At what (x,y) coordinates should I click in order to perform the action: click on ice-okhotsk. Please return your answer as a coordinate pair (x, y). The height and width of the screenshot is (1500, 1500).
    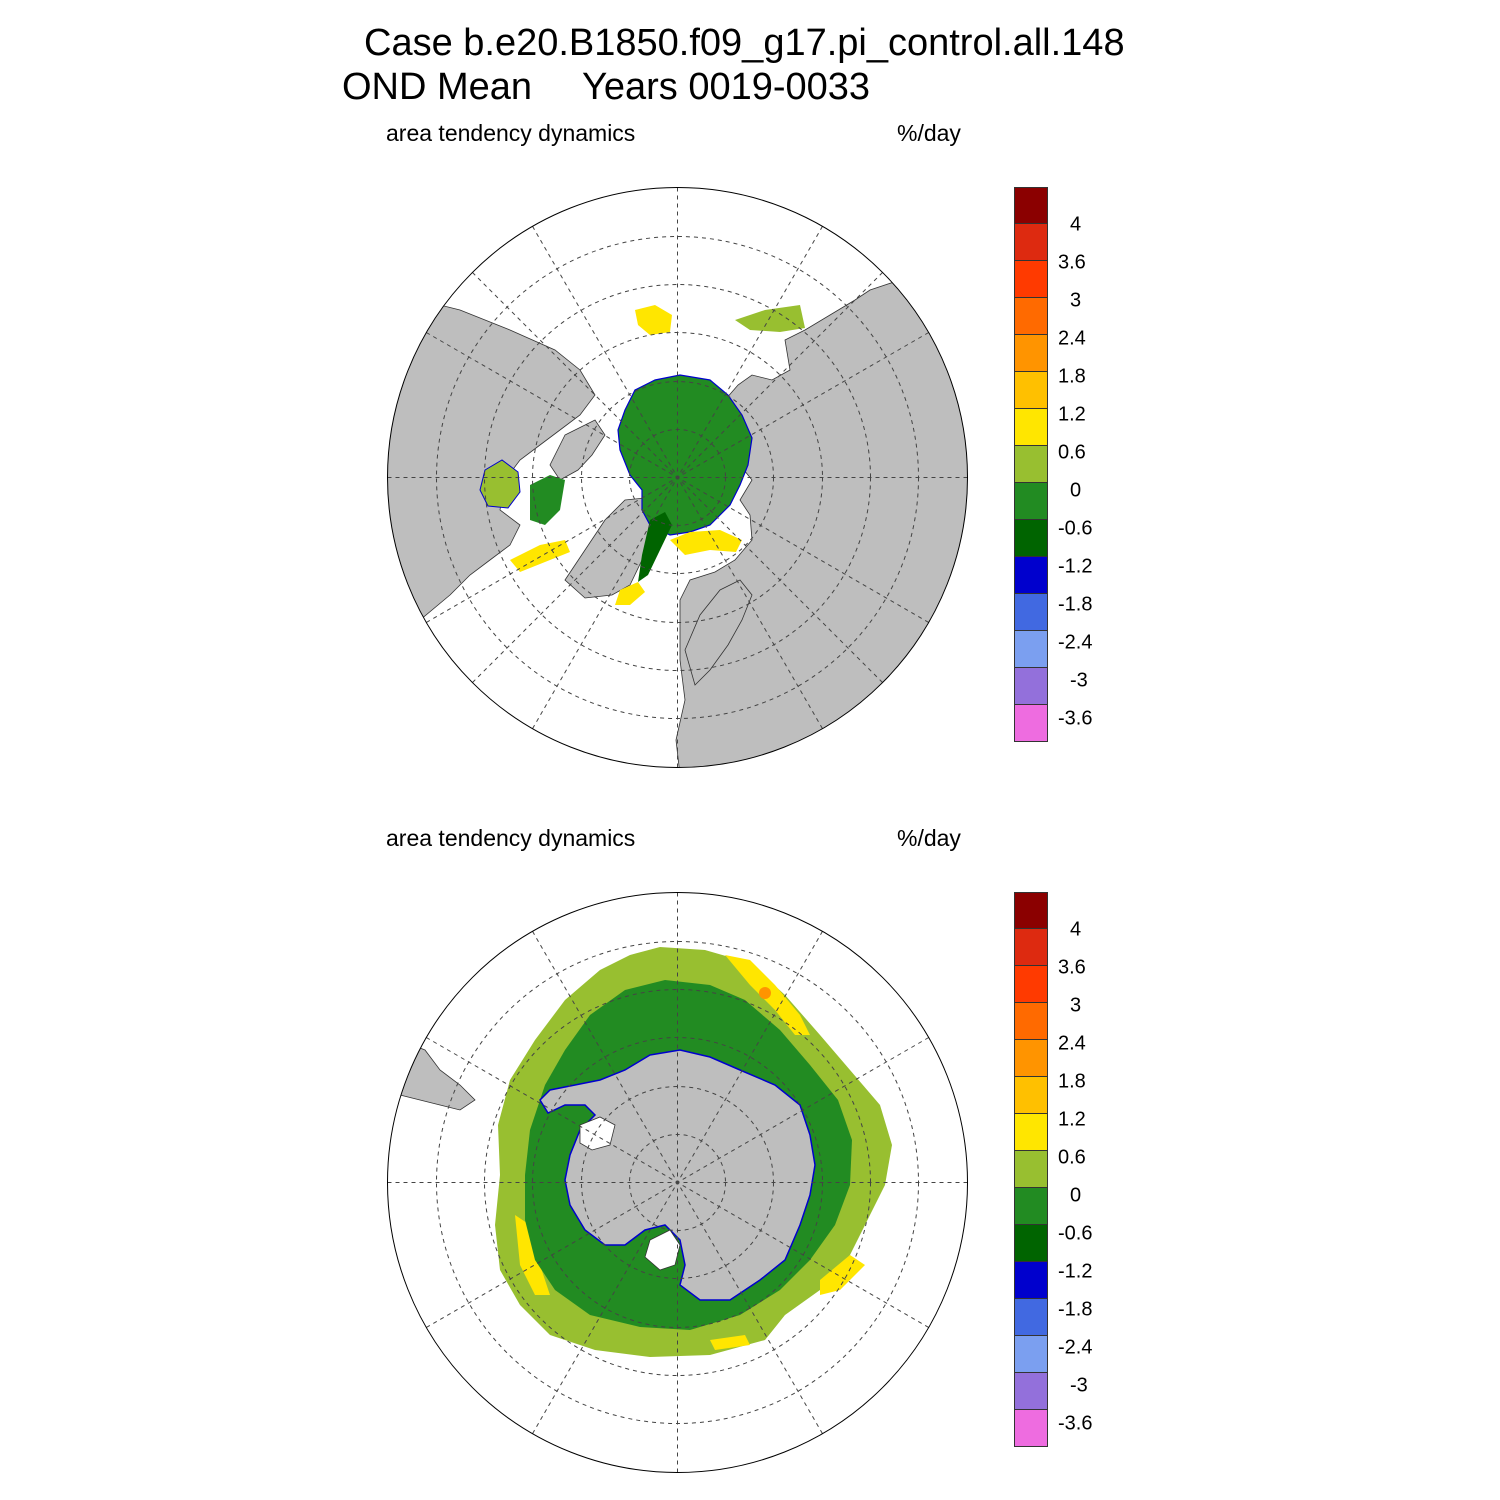
    Looking at the image, I should click on (770, 318).